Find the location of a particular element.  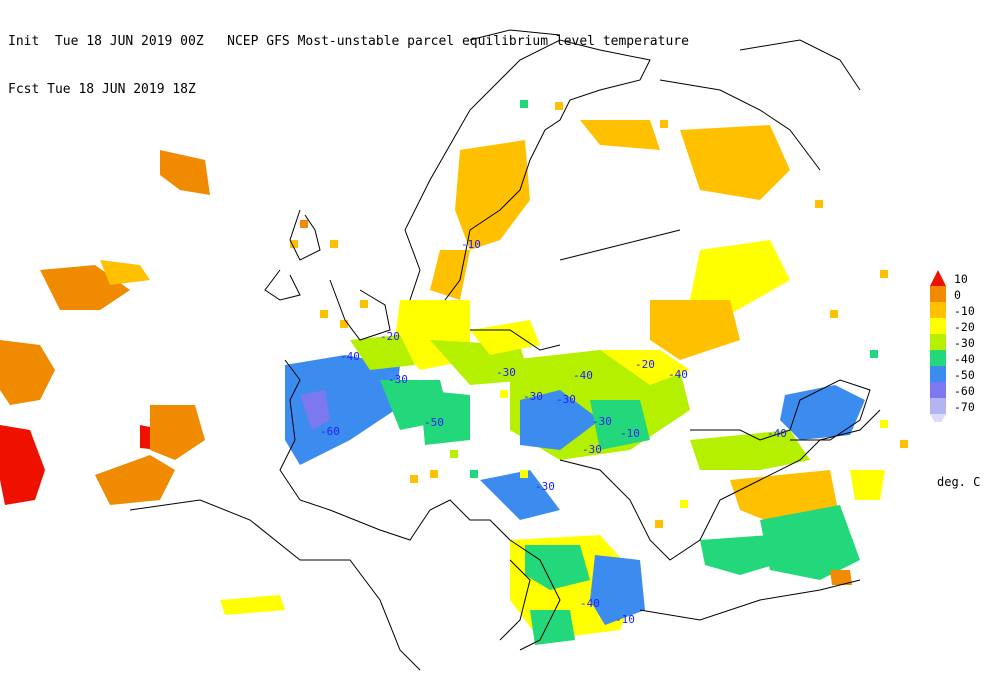

legend-tick-label: -70 is located at coordinates (964, 407).